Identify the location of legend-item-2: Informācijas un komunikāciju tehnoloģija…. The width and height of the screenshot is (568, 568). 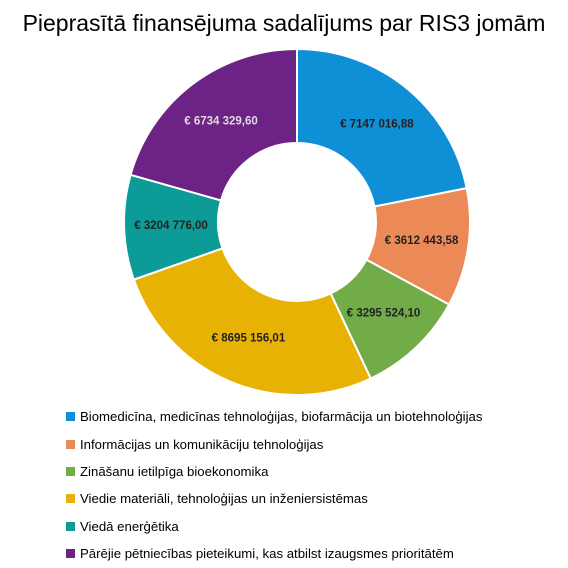
(274, 443).